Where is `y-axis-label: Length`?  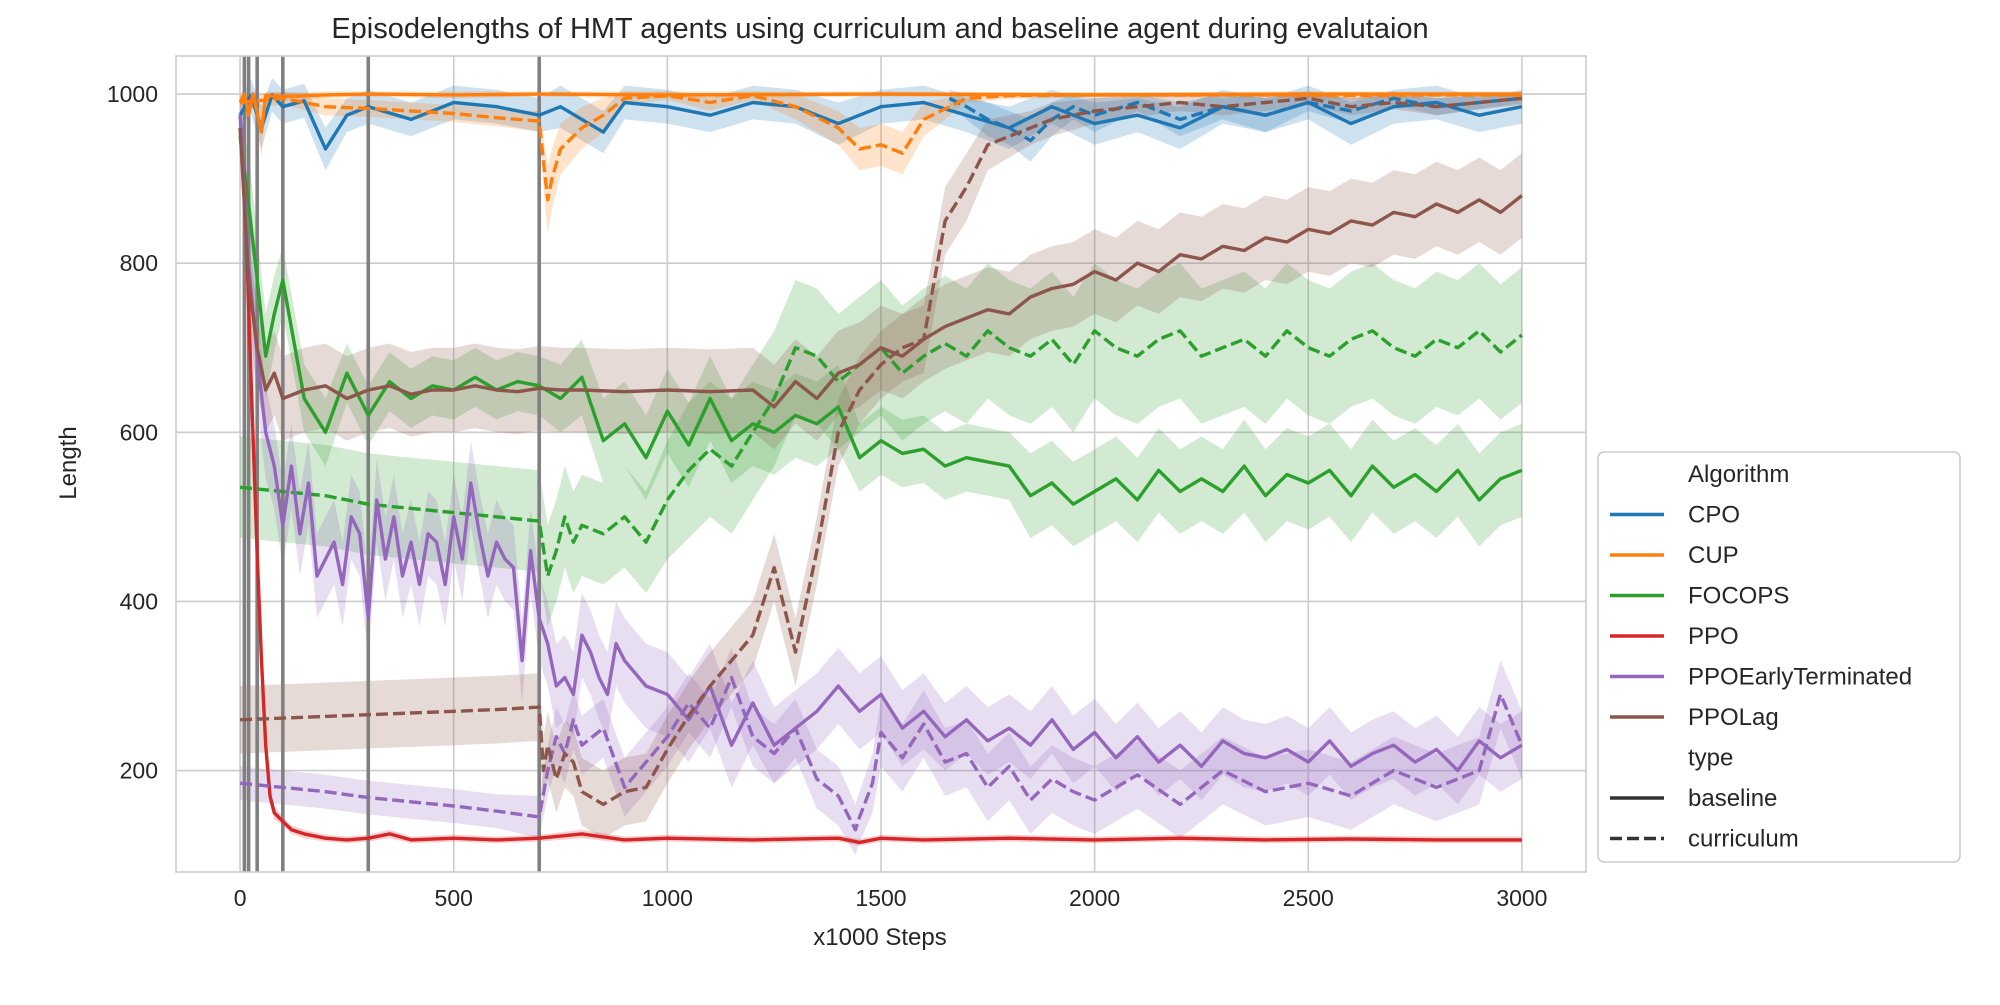 y-axis-label: Length is located at coordinates (68, 462).